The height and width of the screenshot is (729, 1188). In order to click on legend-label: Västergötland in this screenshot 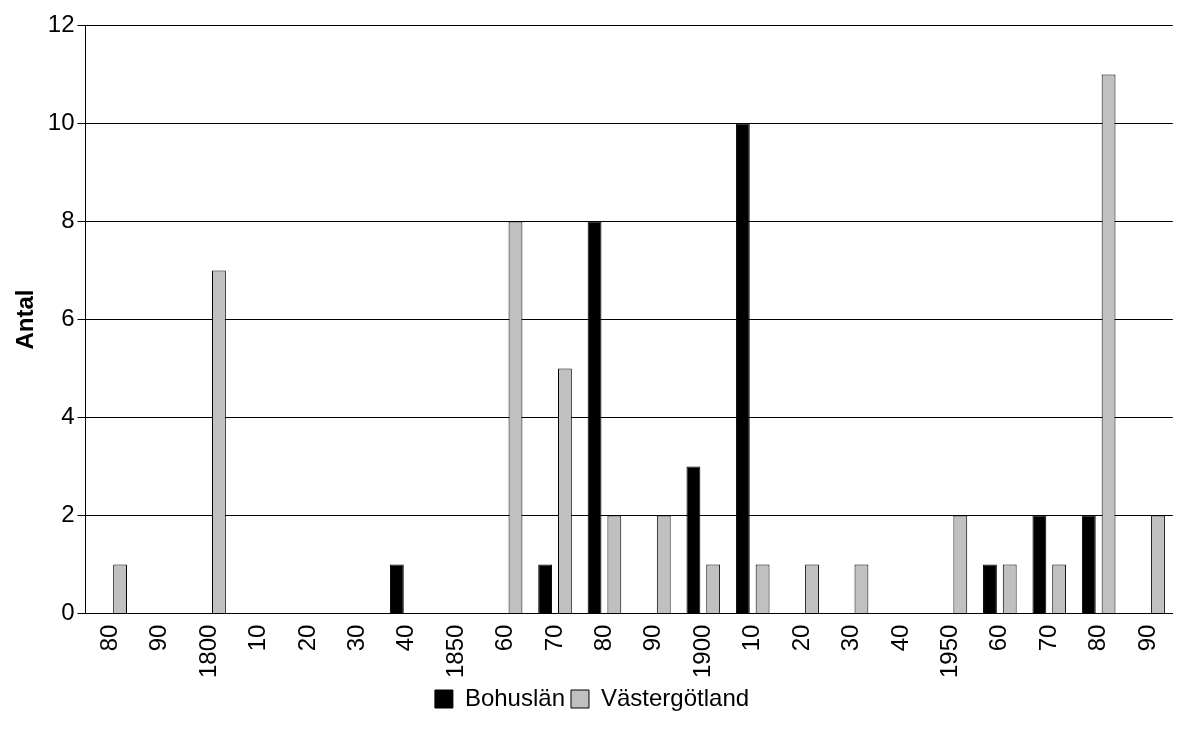, I will do `click(675, 697)`.